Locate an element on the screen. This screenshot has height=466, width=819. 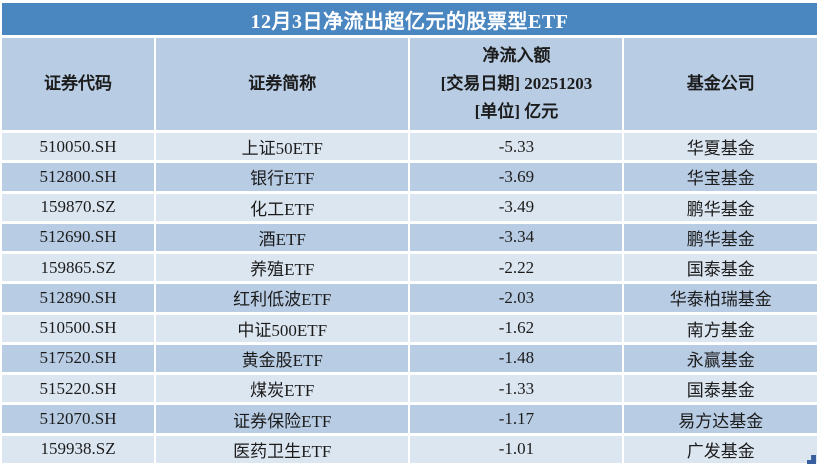
cell-company: 易方达基金 is located at coordinates (720, 419).